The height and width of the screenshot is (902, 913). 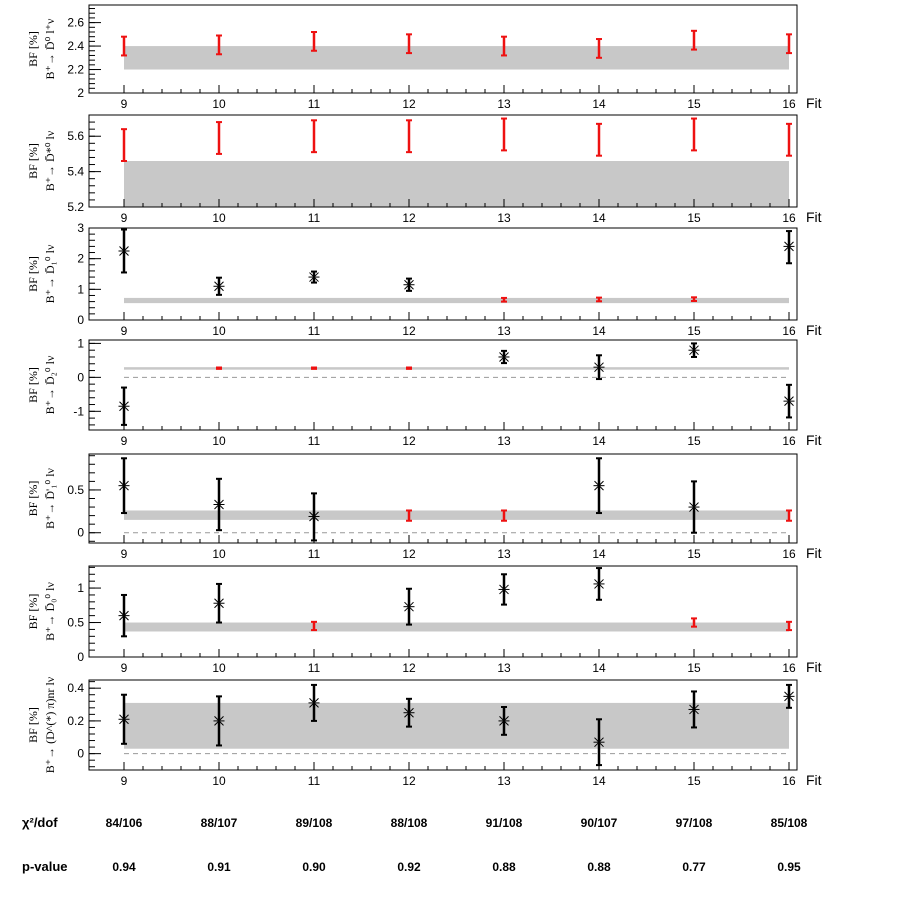 What do you see at coordinates (75, 46) in the screenshot?
I see `y-tick-label: 2.4` at bounding box center [75, 46].